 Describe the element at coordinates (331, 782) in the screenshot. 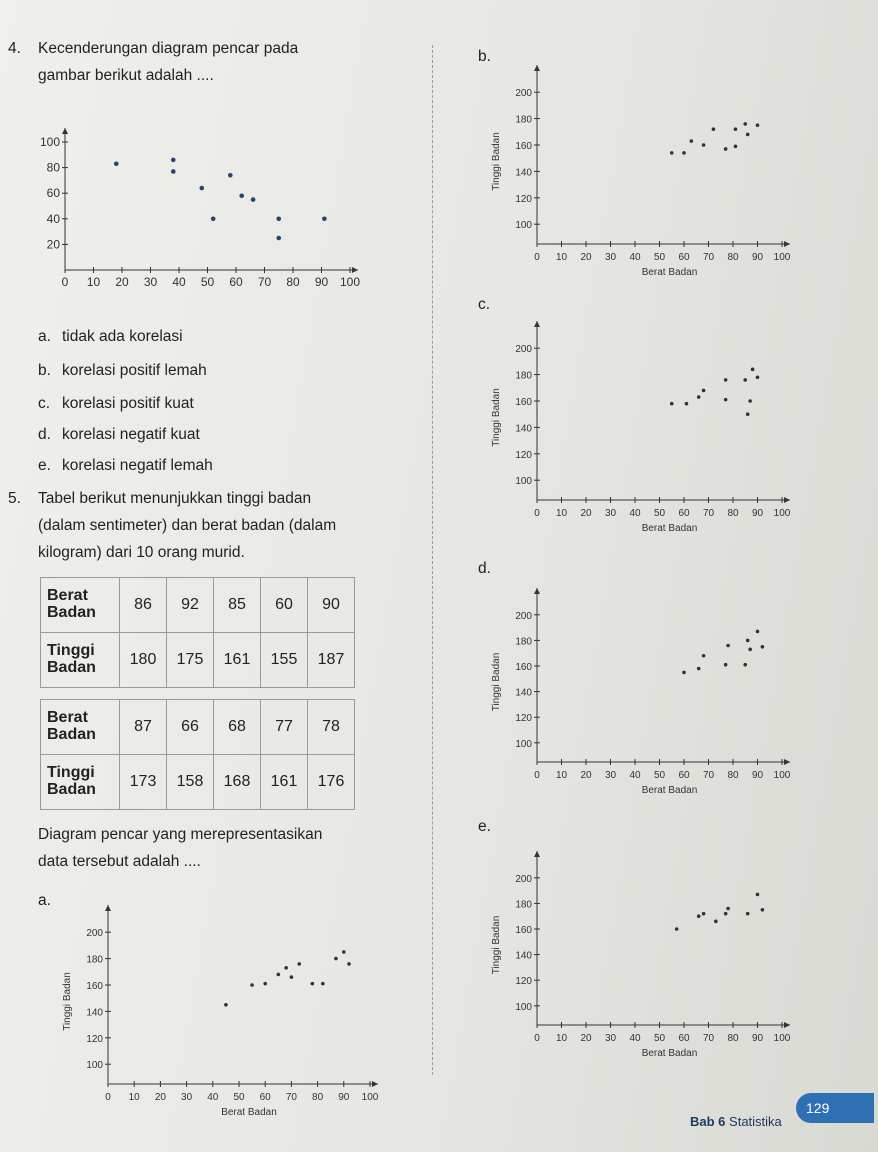

I see `table-cell: 176` at that location.